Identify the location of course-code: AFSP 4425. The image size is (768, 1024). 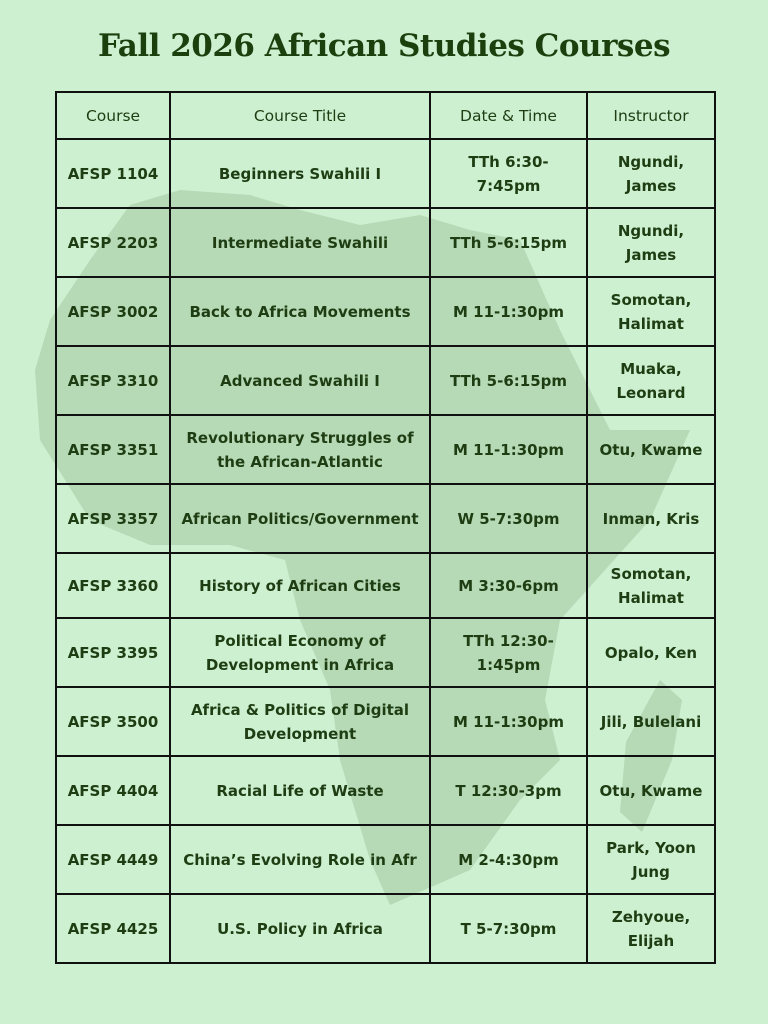
(113, 928).